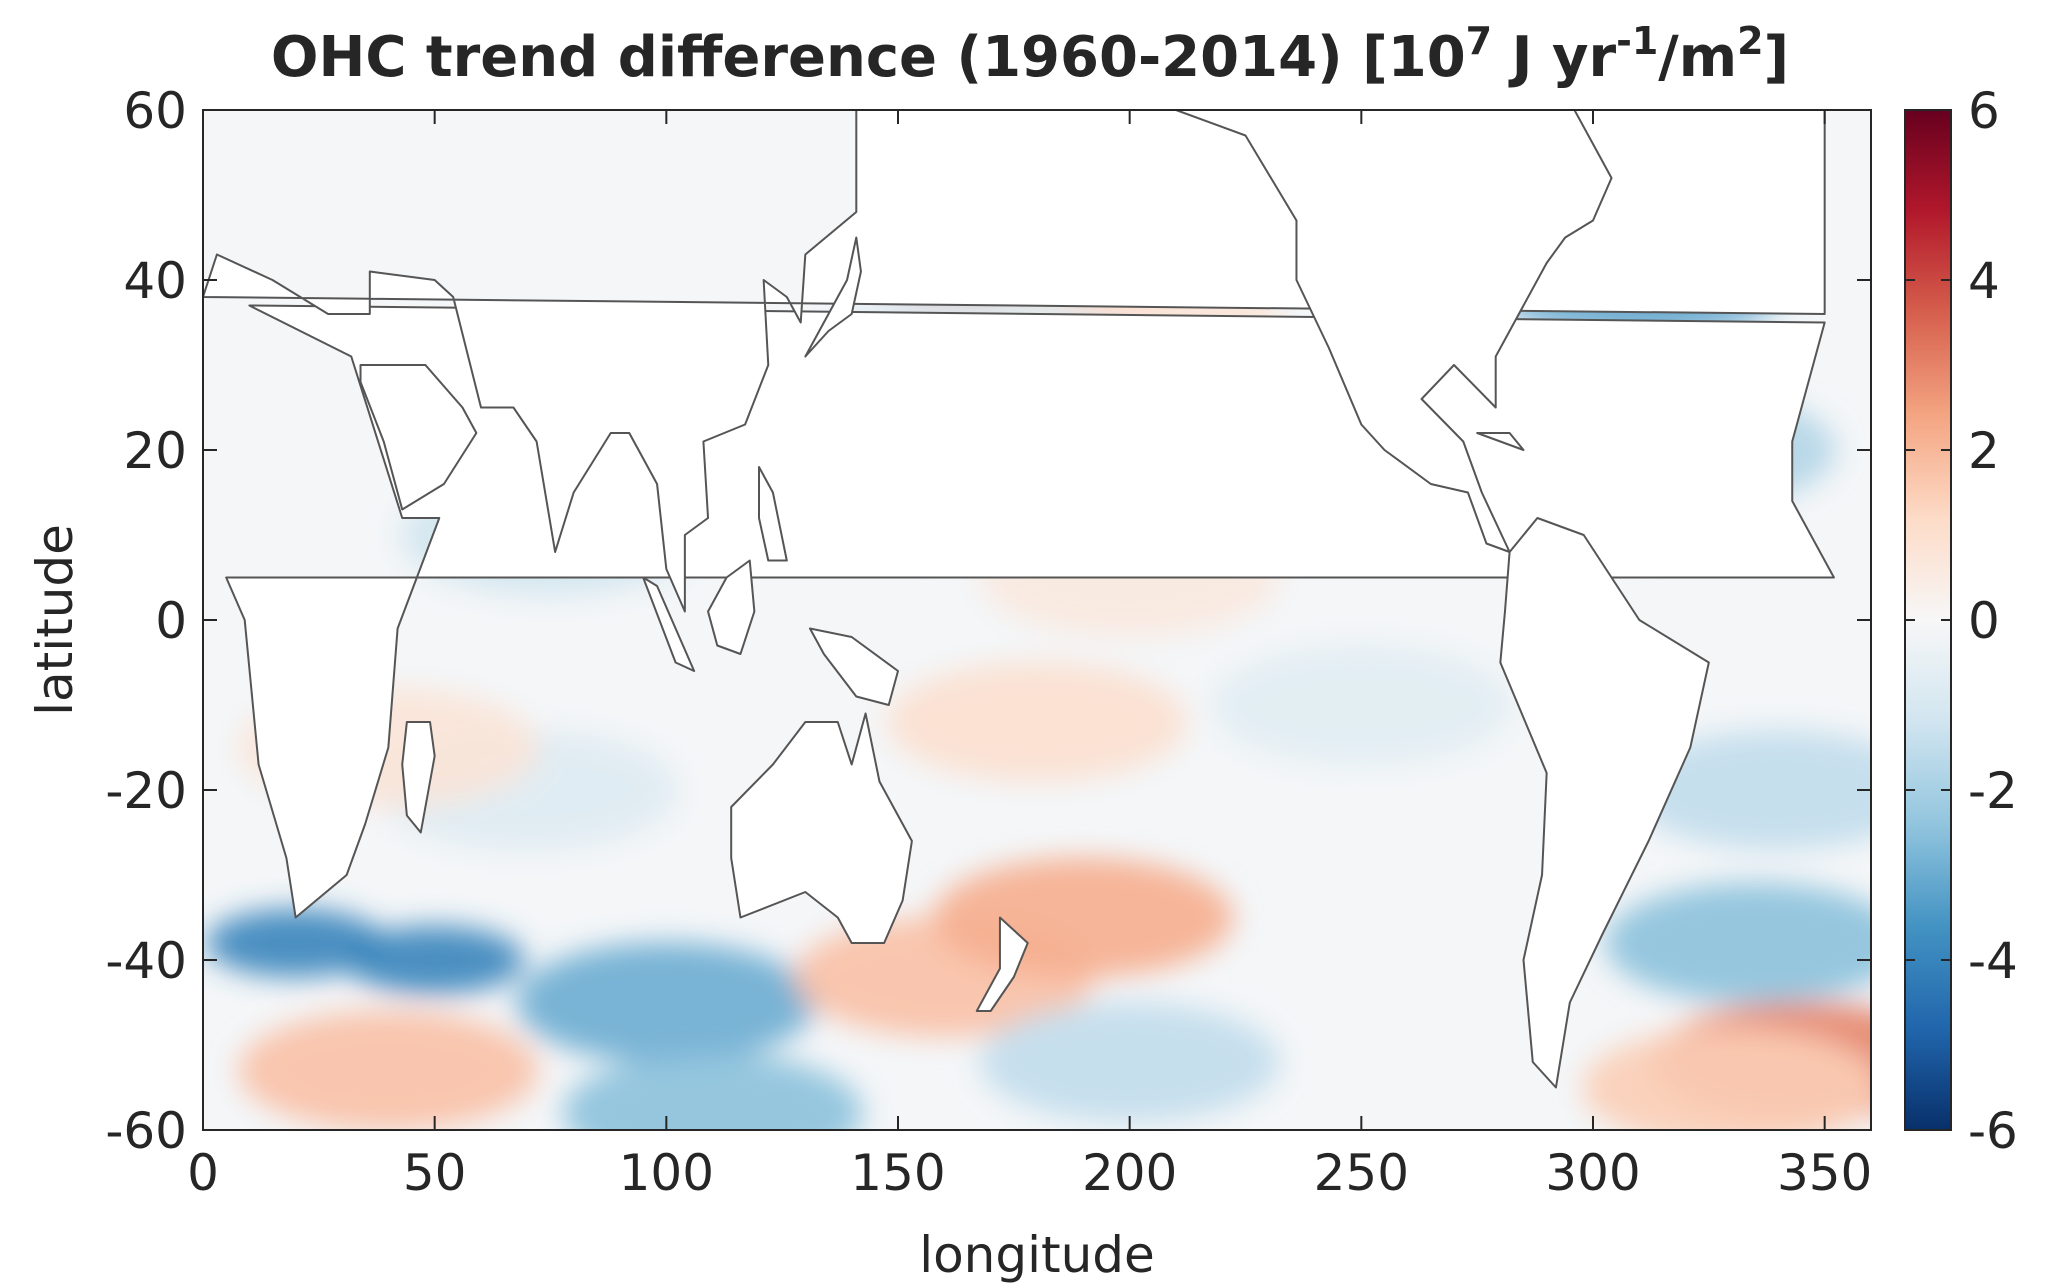 The image size is (2048, 1283). I want to click on colorbar-tick-label: 4, so click(1984, 281).